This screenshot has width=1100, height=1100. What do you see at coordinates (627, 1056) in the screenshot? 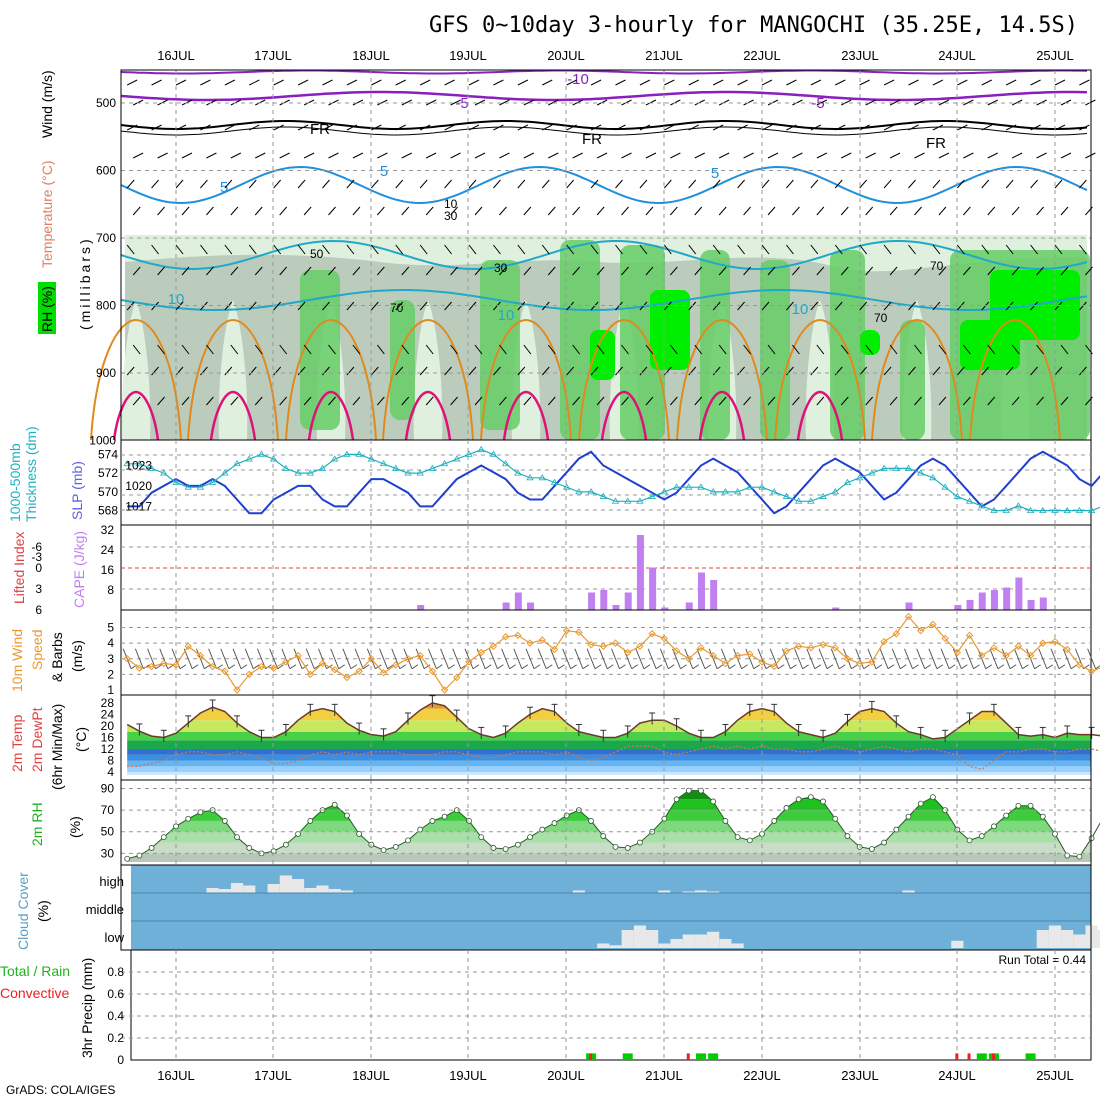
I see `precip-bar-total` at bounding box center [627, 1056].